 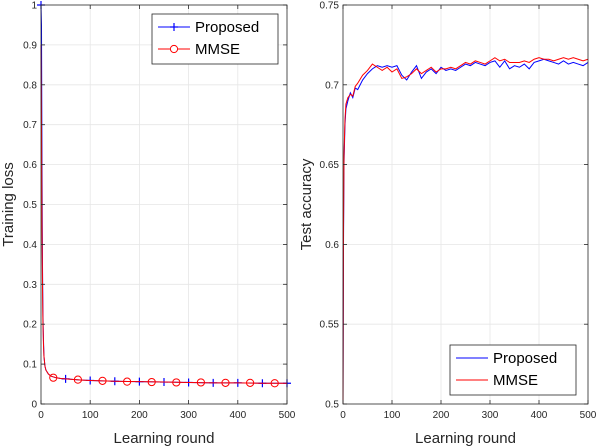 What do you see at coordinates (34, 405) in the screenshot?
I see `y-tick-label: 0` at bounding box center [34, 405].